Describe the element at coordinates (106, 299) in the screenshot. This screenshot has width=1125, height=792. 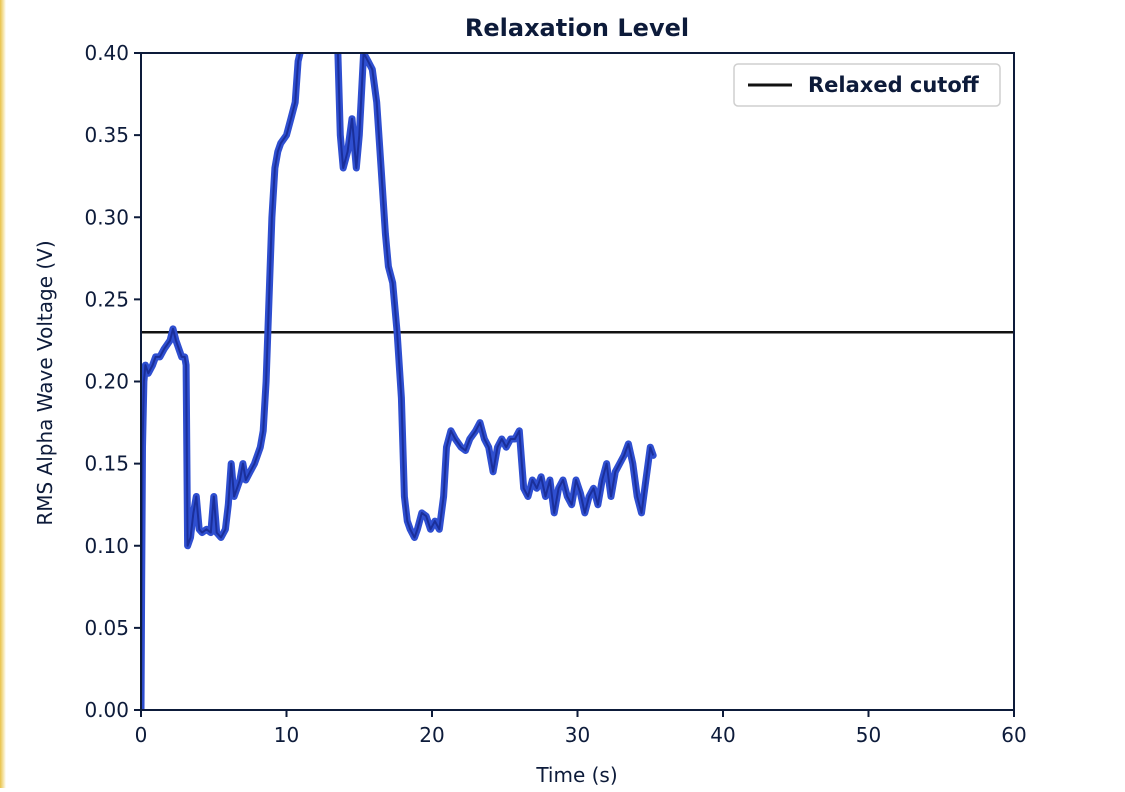
I see `y-tick-label: 0.25` at that location.